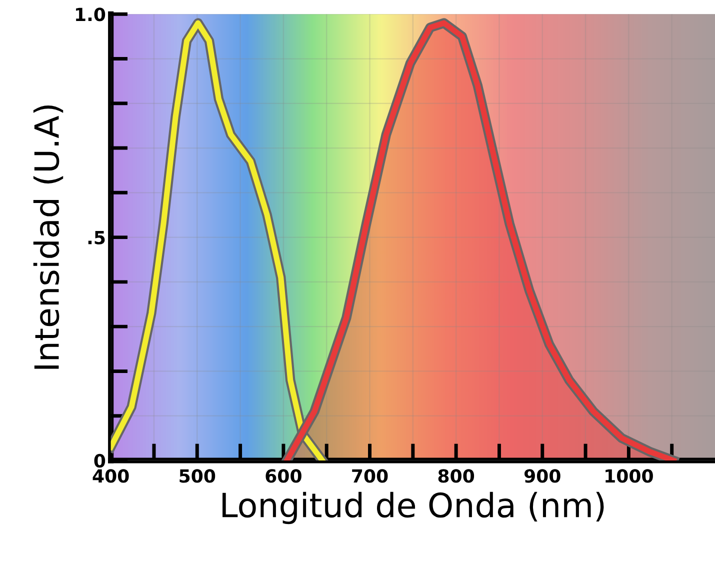 Image resolution: width=715 pixels, height=565 pixels. Describe the element at coordinates (370, 476) in the screenshot. I see `x-tick-label: 700` at that location.